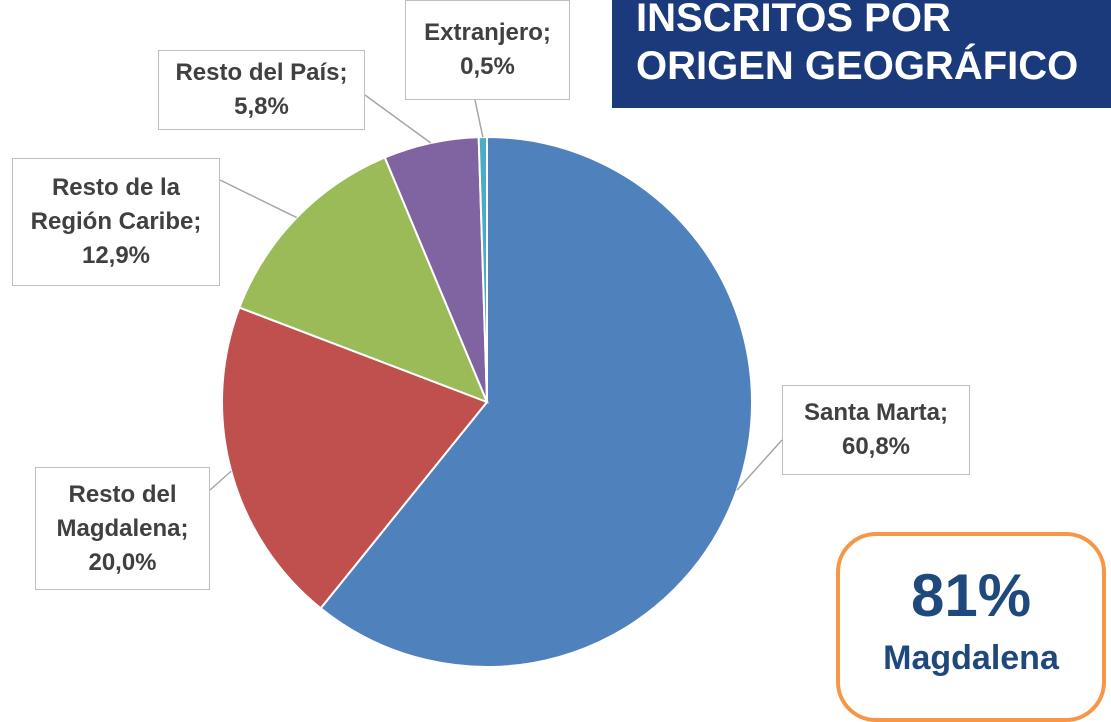 This screenshot has height=722, width=1111. Describe the element at coordinates (971, 658) in the screenshot. I see `annotation: Magdalena` at that location.